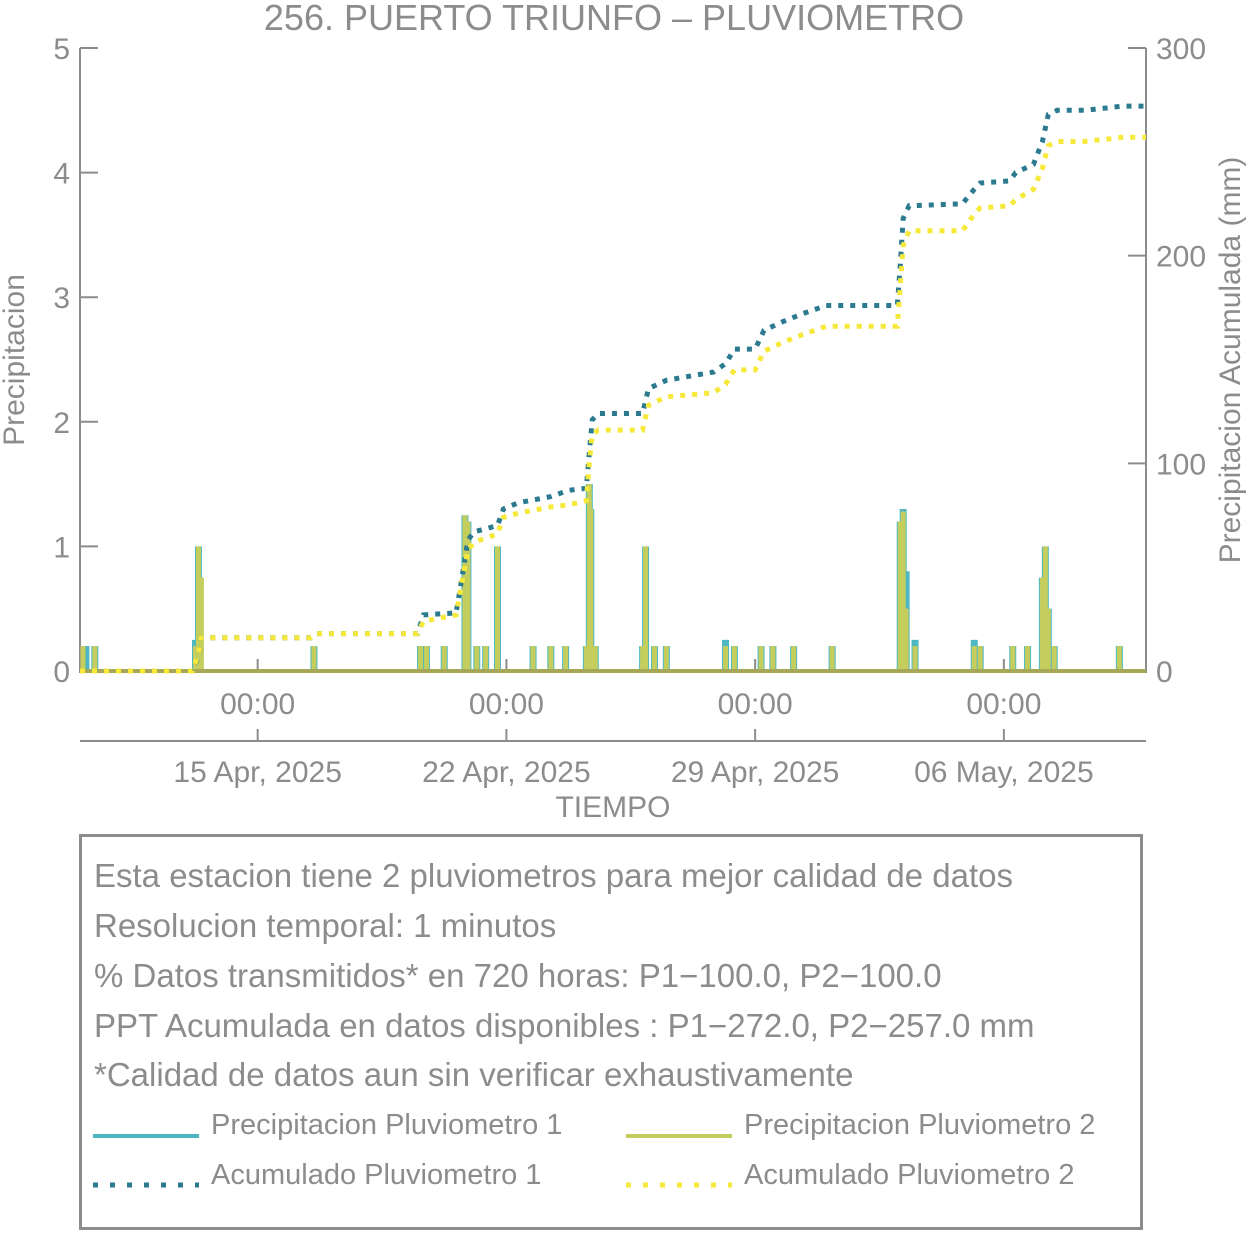  I want to click on left-y-tick-label-0: 0, so click(61, 672).